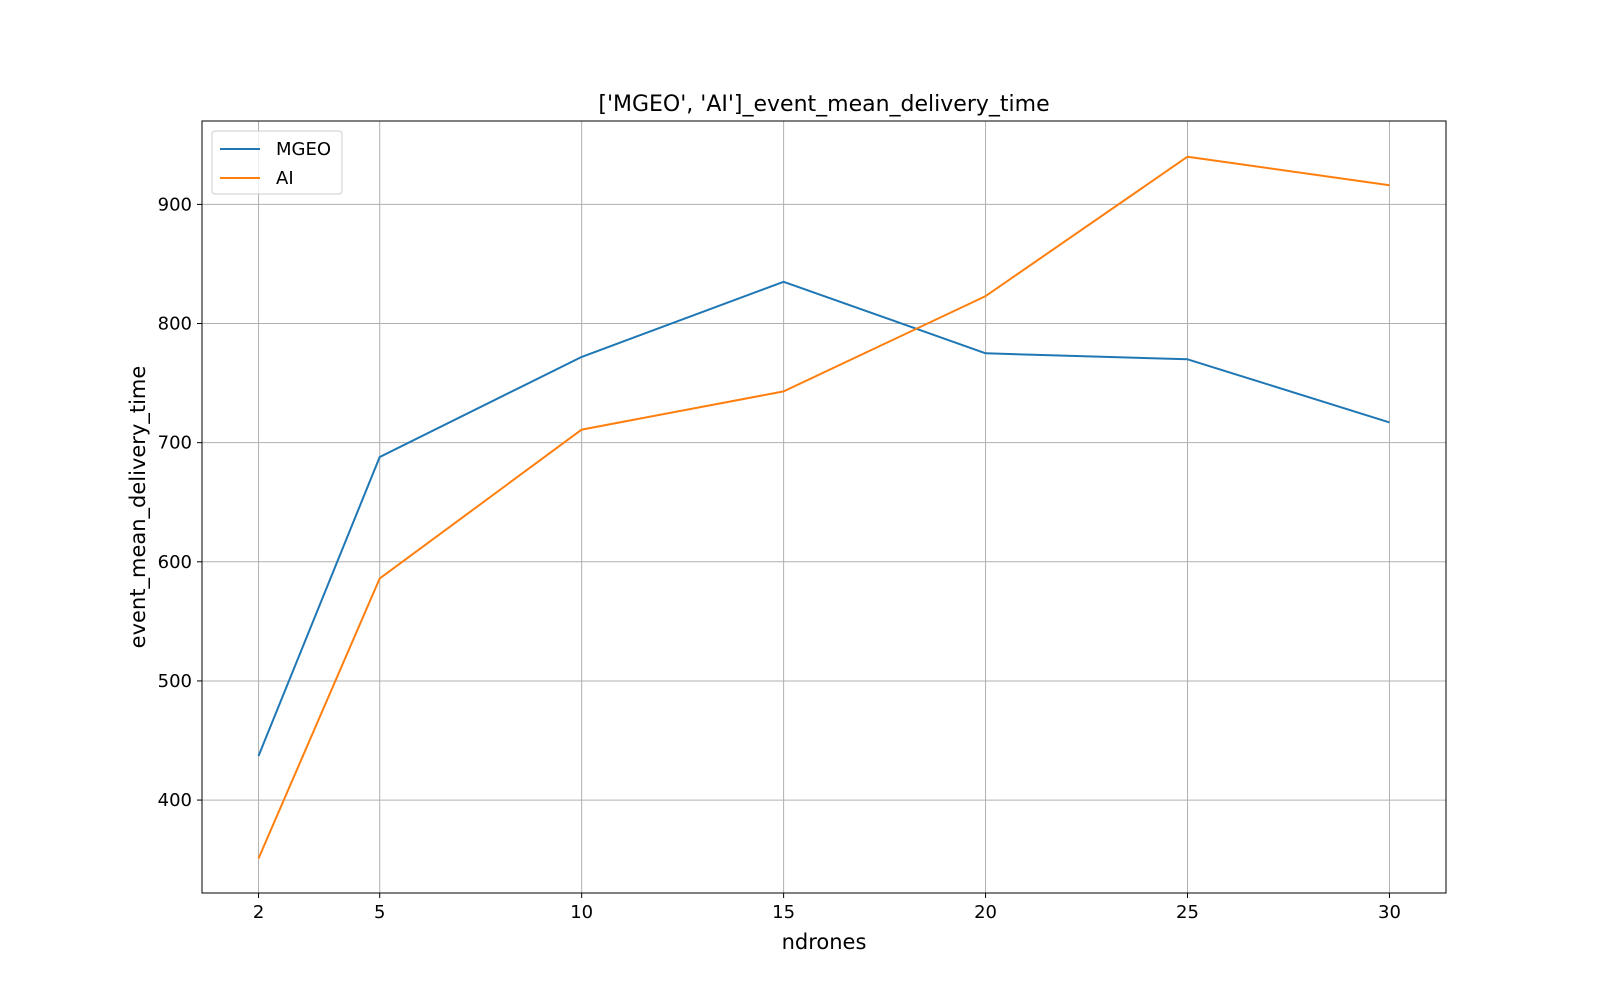 The height and width of the screenshot is (1000, 1600). I want to click on x-tick-label: 2, so click(258, 912).